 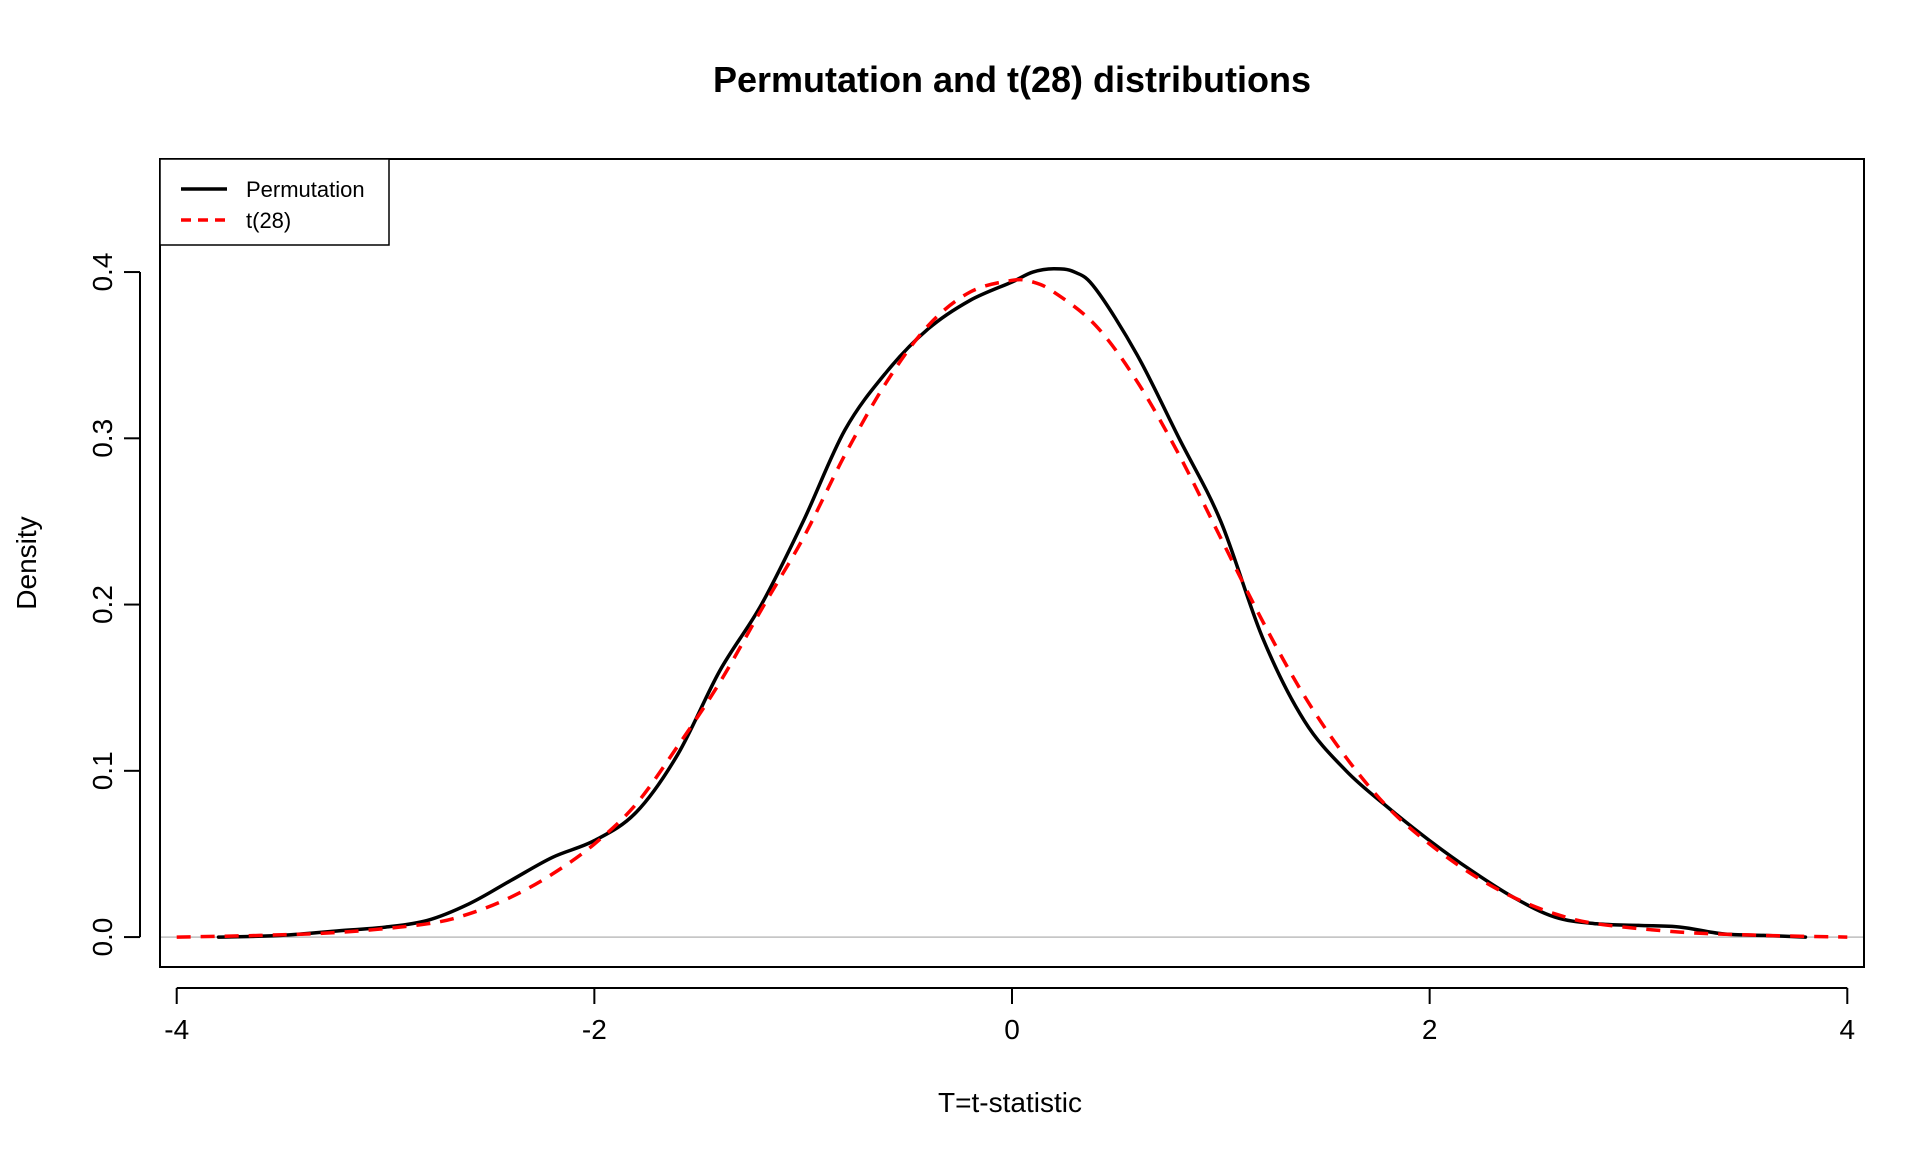 What do you see at coordinates (305, 189) in the screenshot?
I see `legend-label-permutation: Permutation` at bounding box center [305, 189].